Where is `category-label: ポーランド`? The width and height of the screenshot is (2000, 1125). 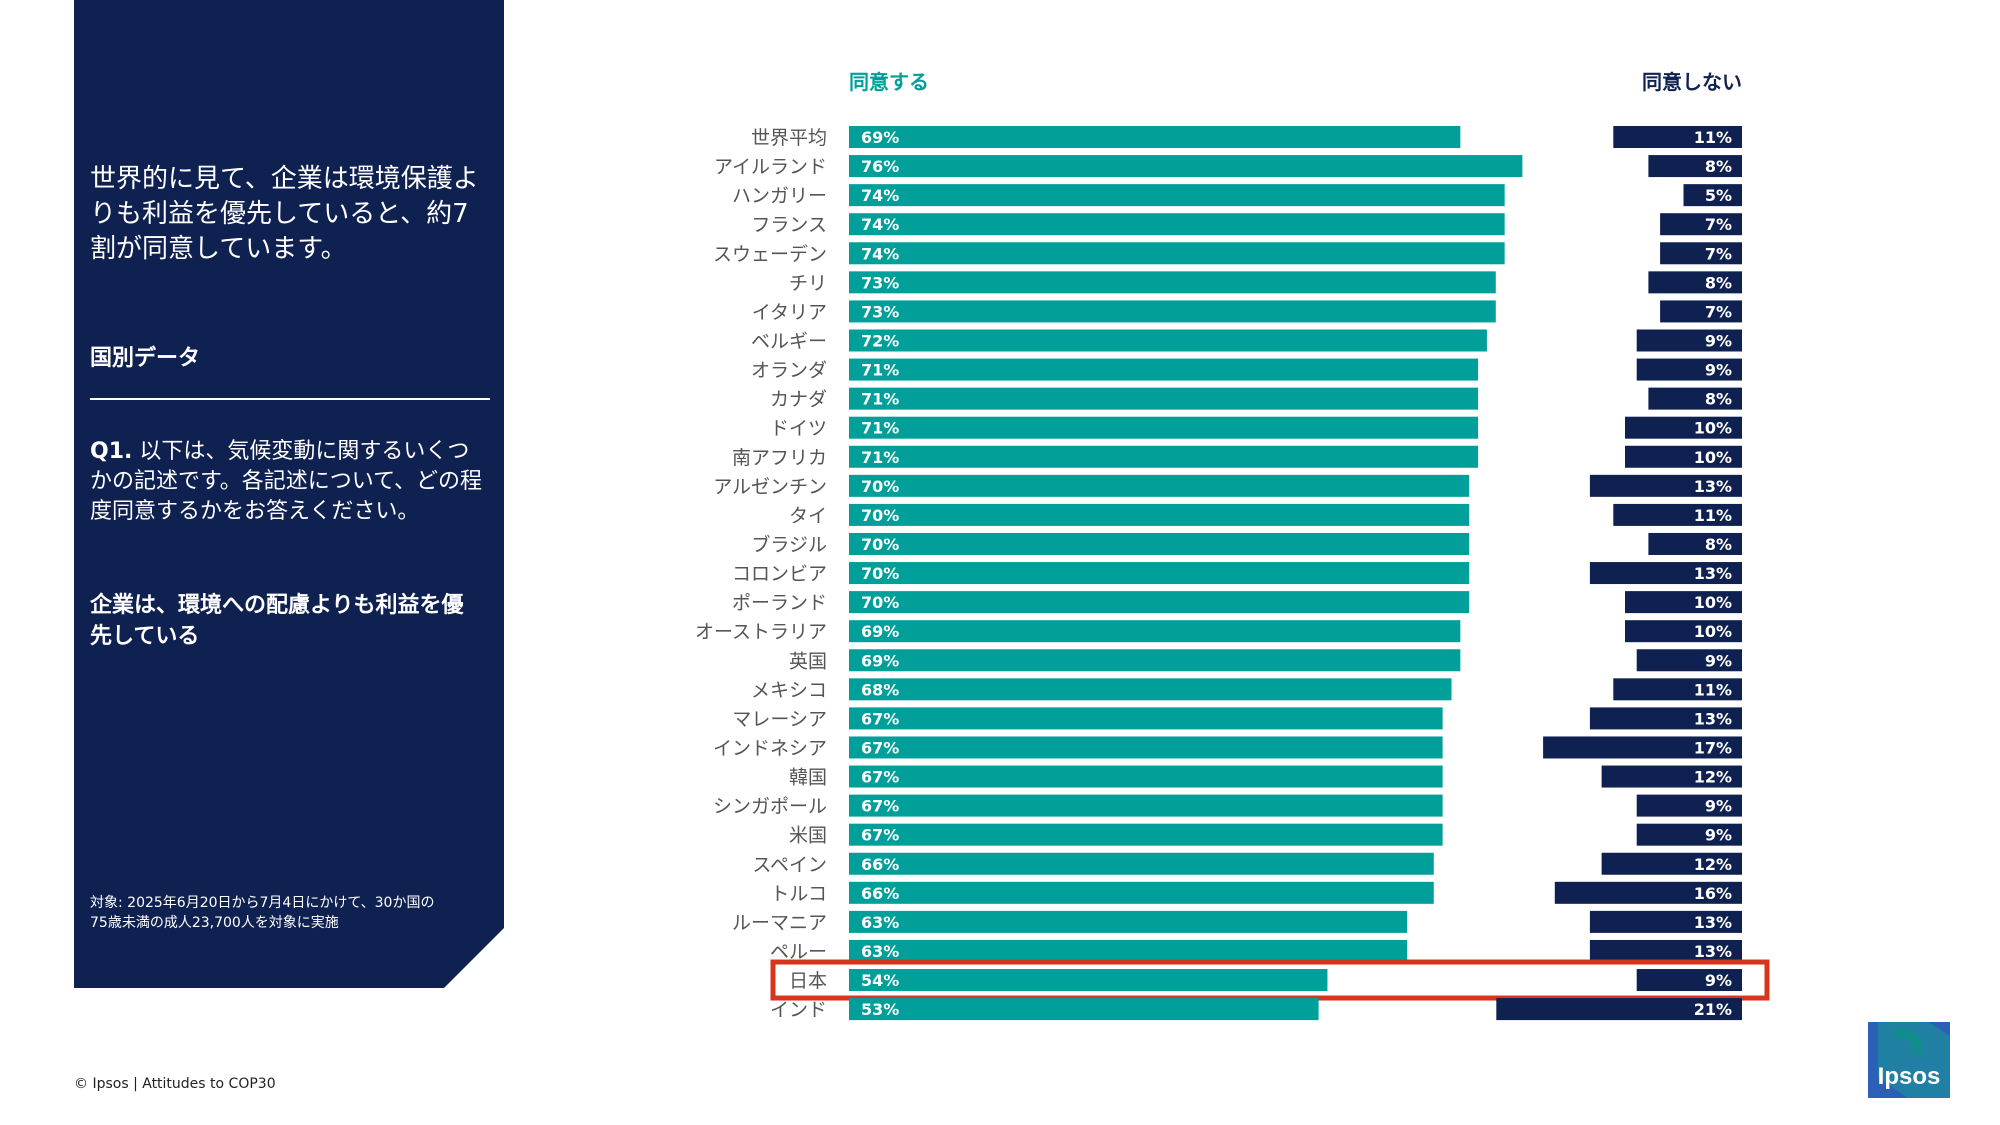
category-label: ポーランド is located at coordinates (779, 603).